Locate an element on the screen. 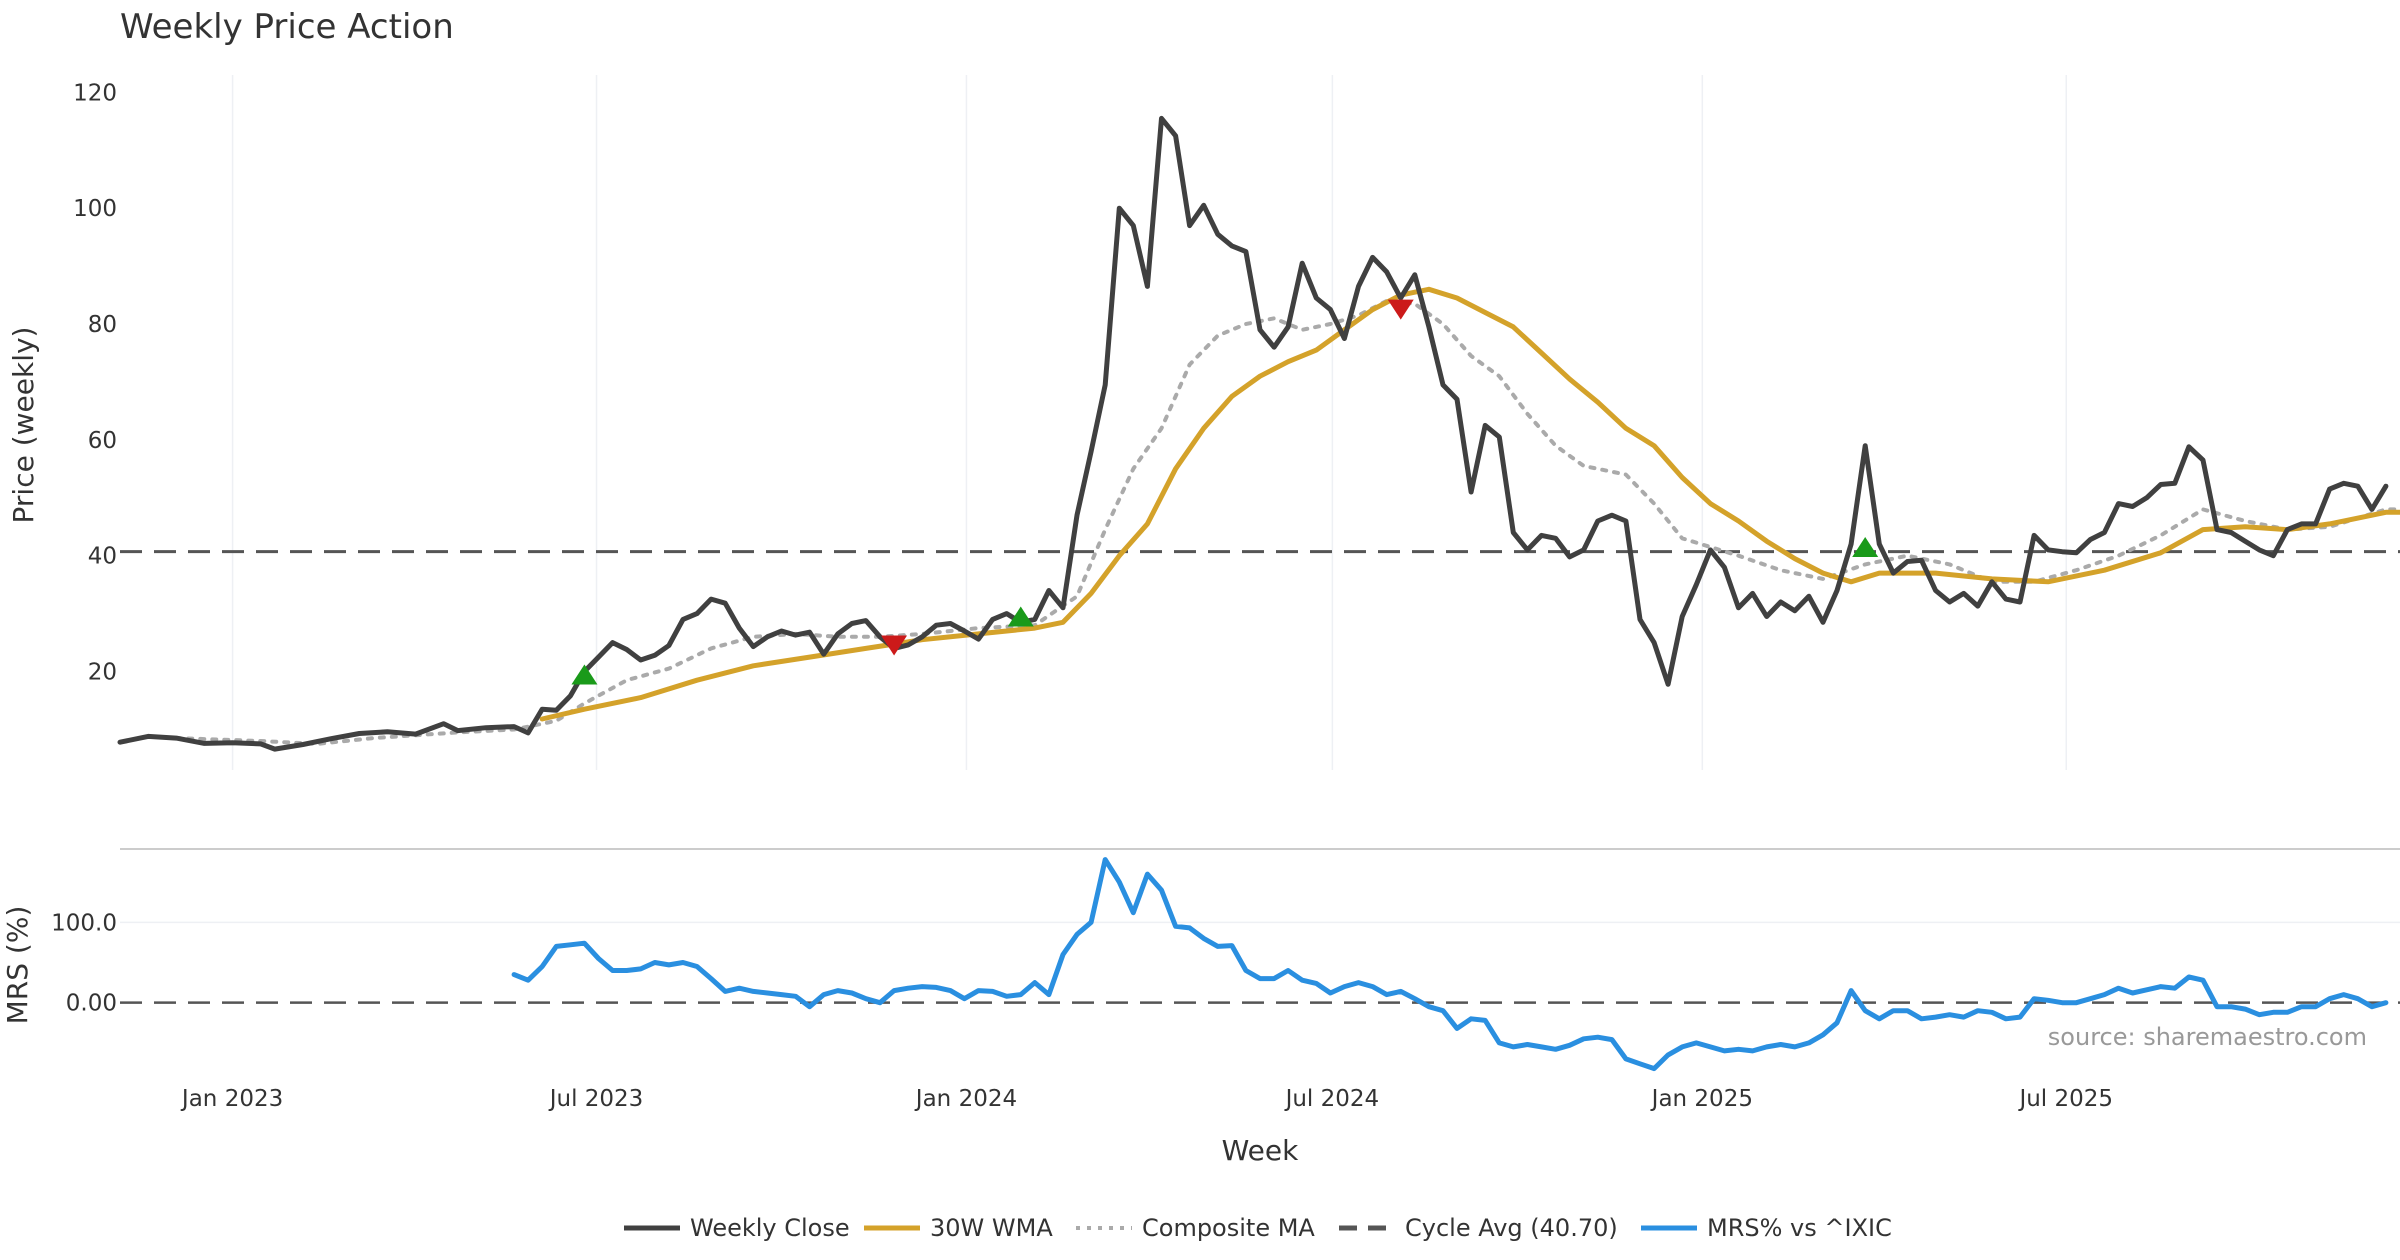 The image size is (2400, 1260). chart-title: Weekly Price Action is located at coordinates (287, 27).